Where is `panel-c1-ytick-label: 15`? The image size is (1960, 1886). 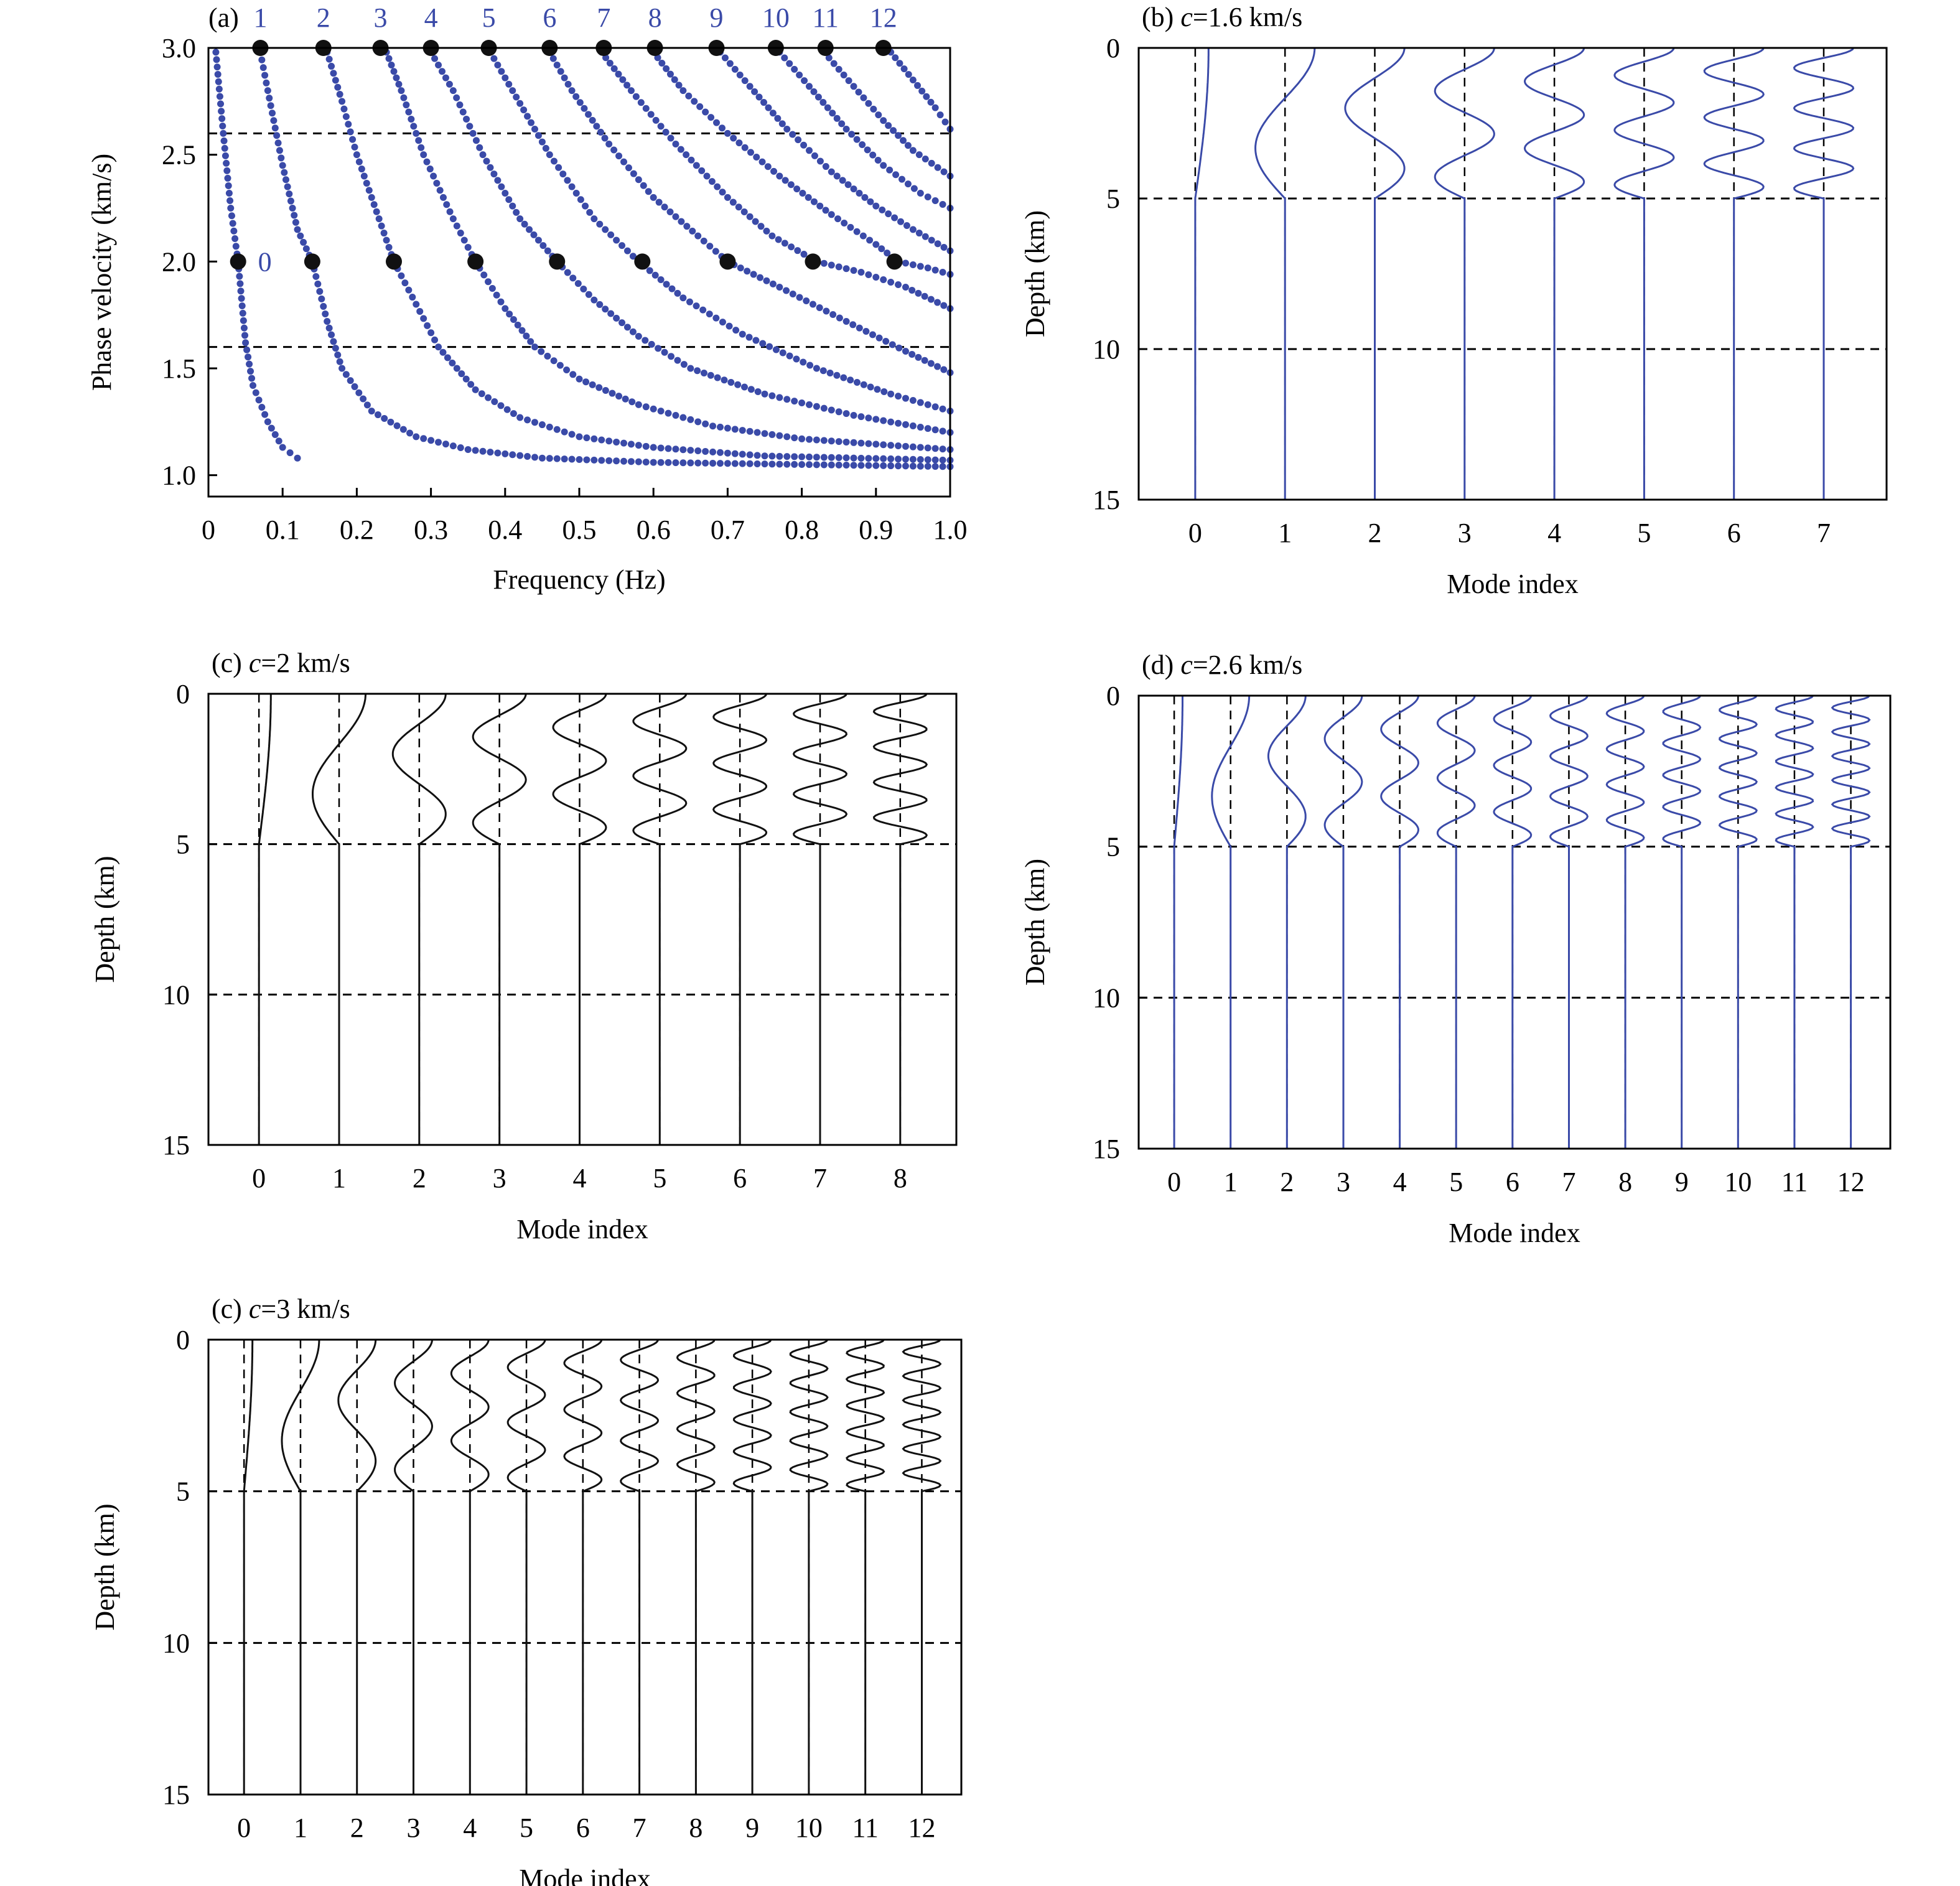
panel-c1-ytick-label: 15 is located at coordinates (176, 1145).